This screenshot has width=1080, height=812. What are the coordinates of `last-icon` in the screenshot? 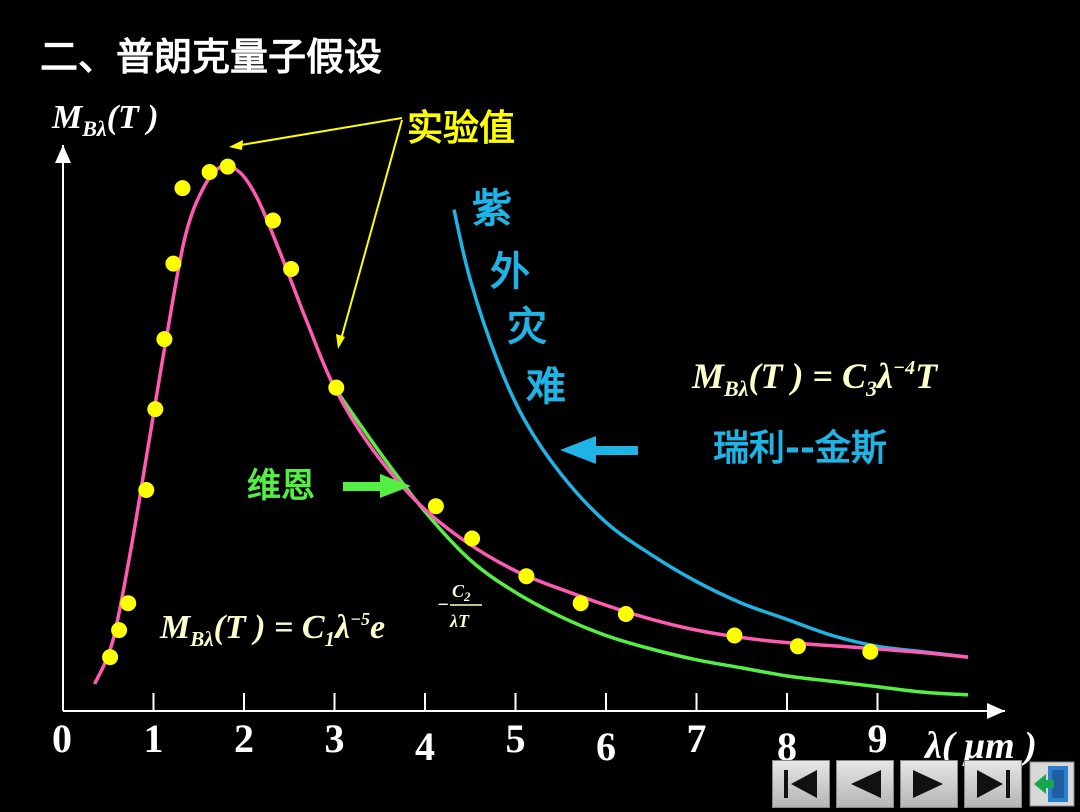 It's located at (993, 784).